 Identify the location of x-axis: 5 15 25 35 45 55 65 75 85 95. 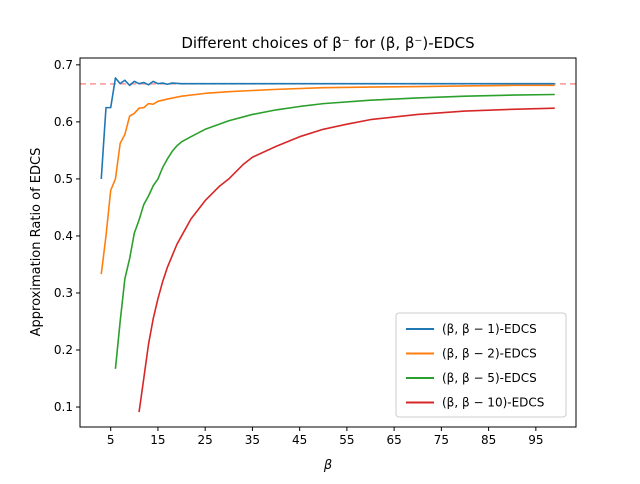
(325, 437).